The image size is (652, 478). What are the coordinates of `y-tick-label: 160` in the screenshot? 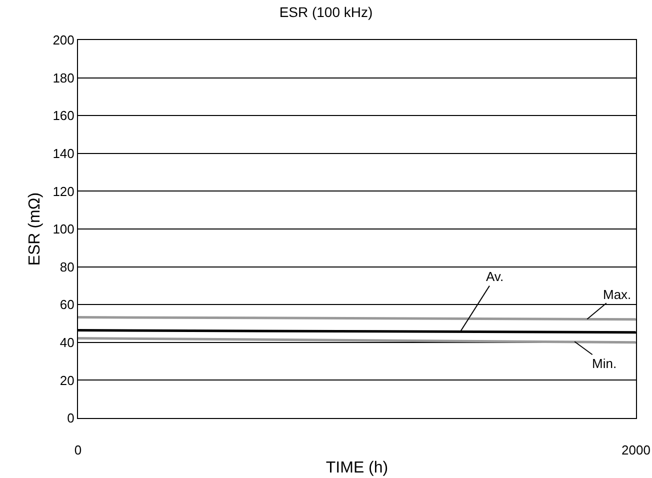 It's located at (63, 116).